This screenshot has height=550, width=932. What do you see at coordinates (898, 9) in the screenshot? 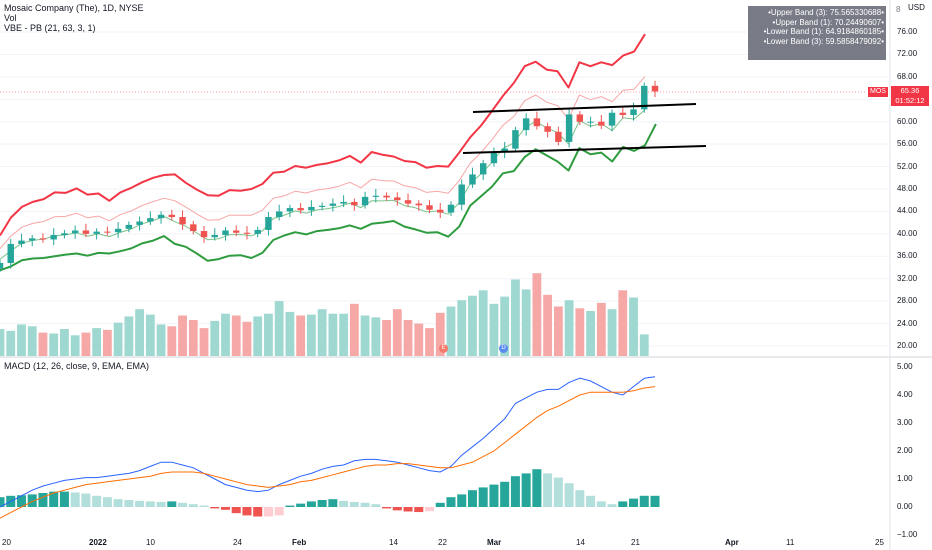
I see `scale-indicator: 8` at bounding box center [898, 9].